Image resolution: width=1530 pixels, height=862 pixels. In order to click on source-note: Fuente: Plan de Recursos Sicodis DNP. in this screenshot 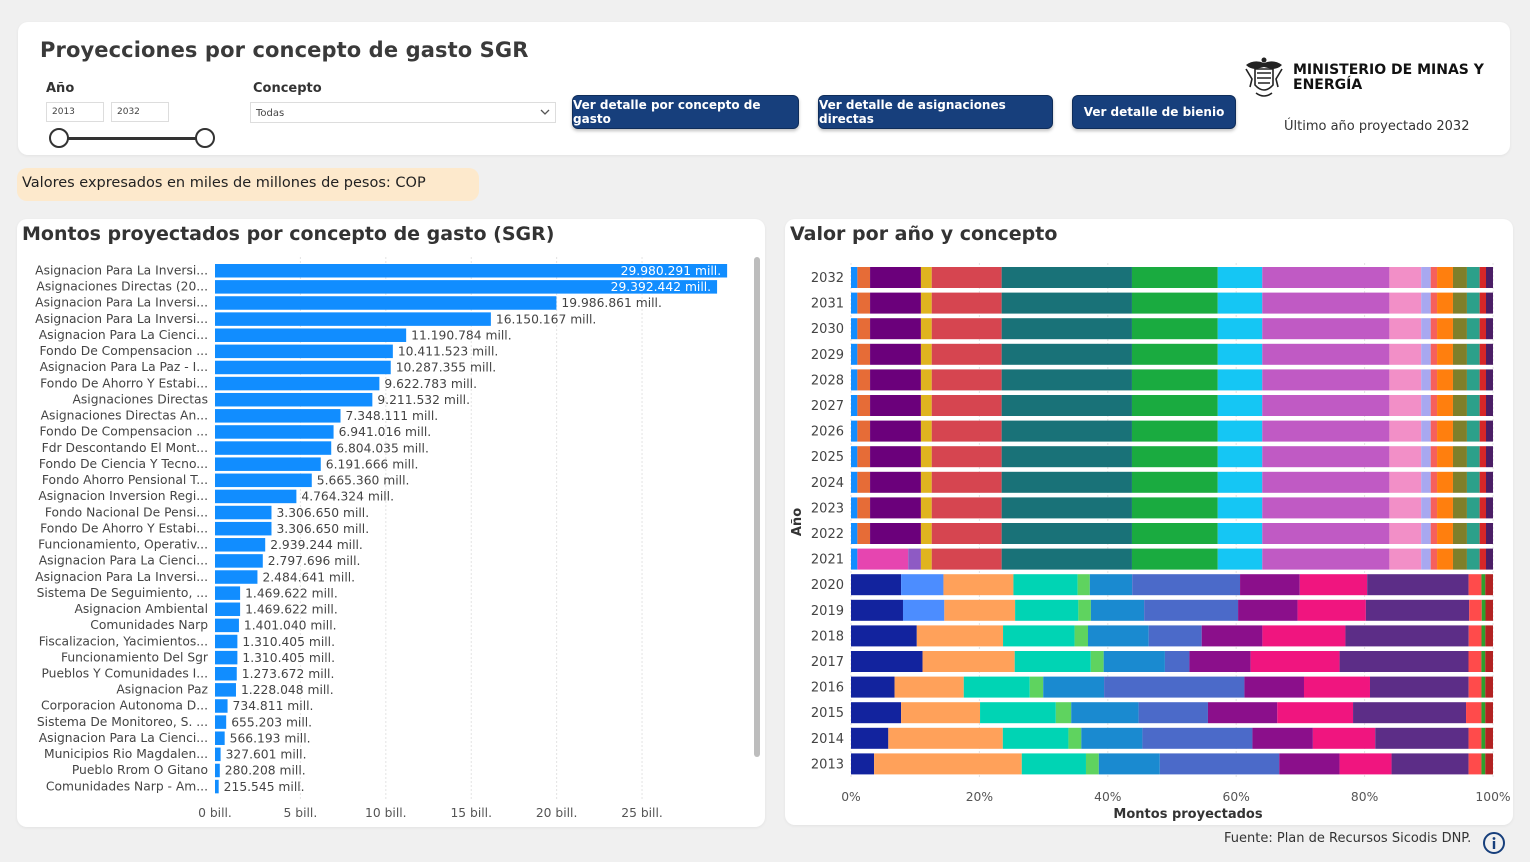, I will do `click(1348, 838)`.